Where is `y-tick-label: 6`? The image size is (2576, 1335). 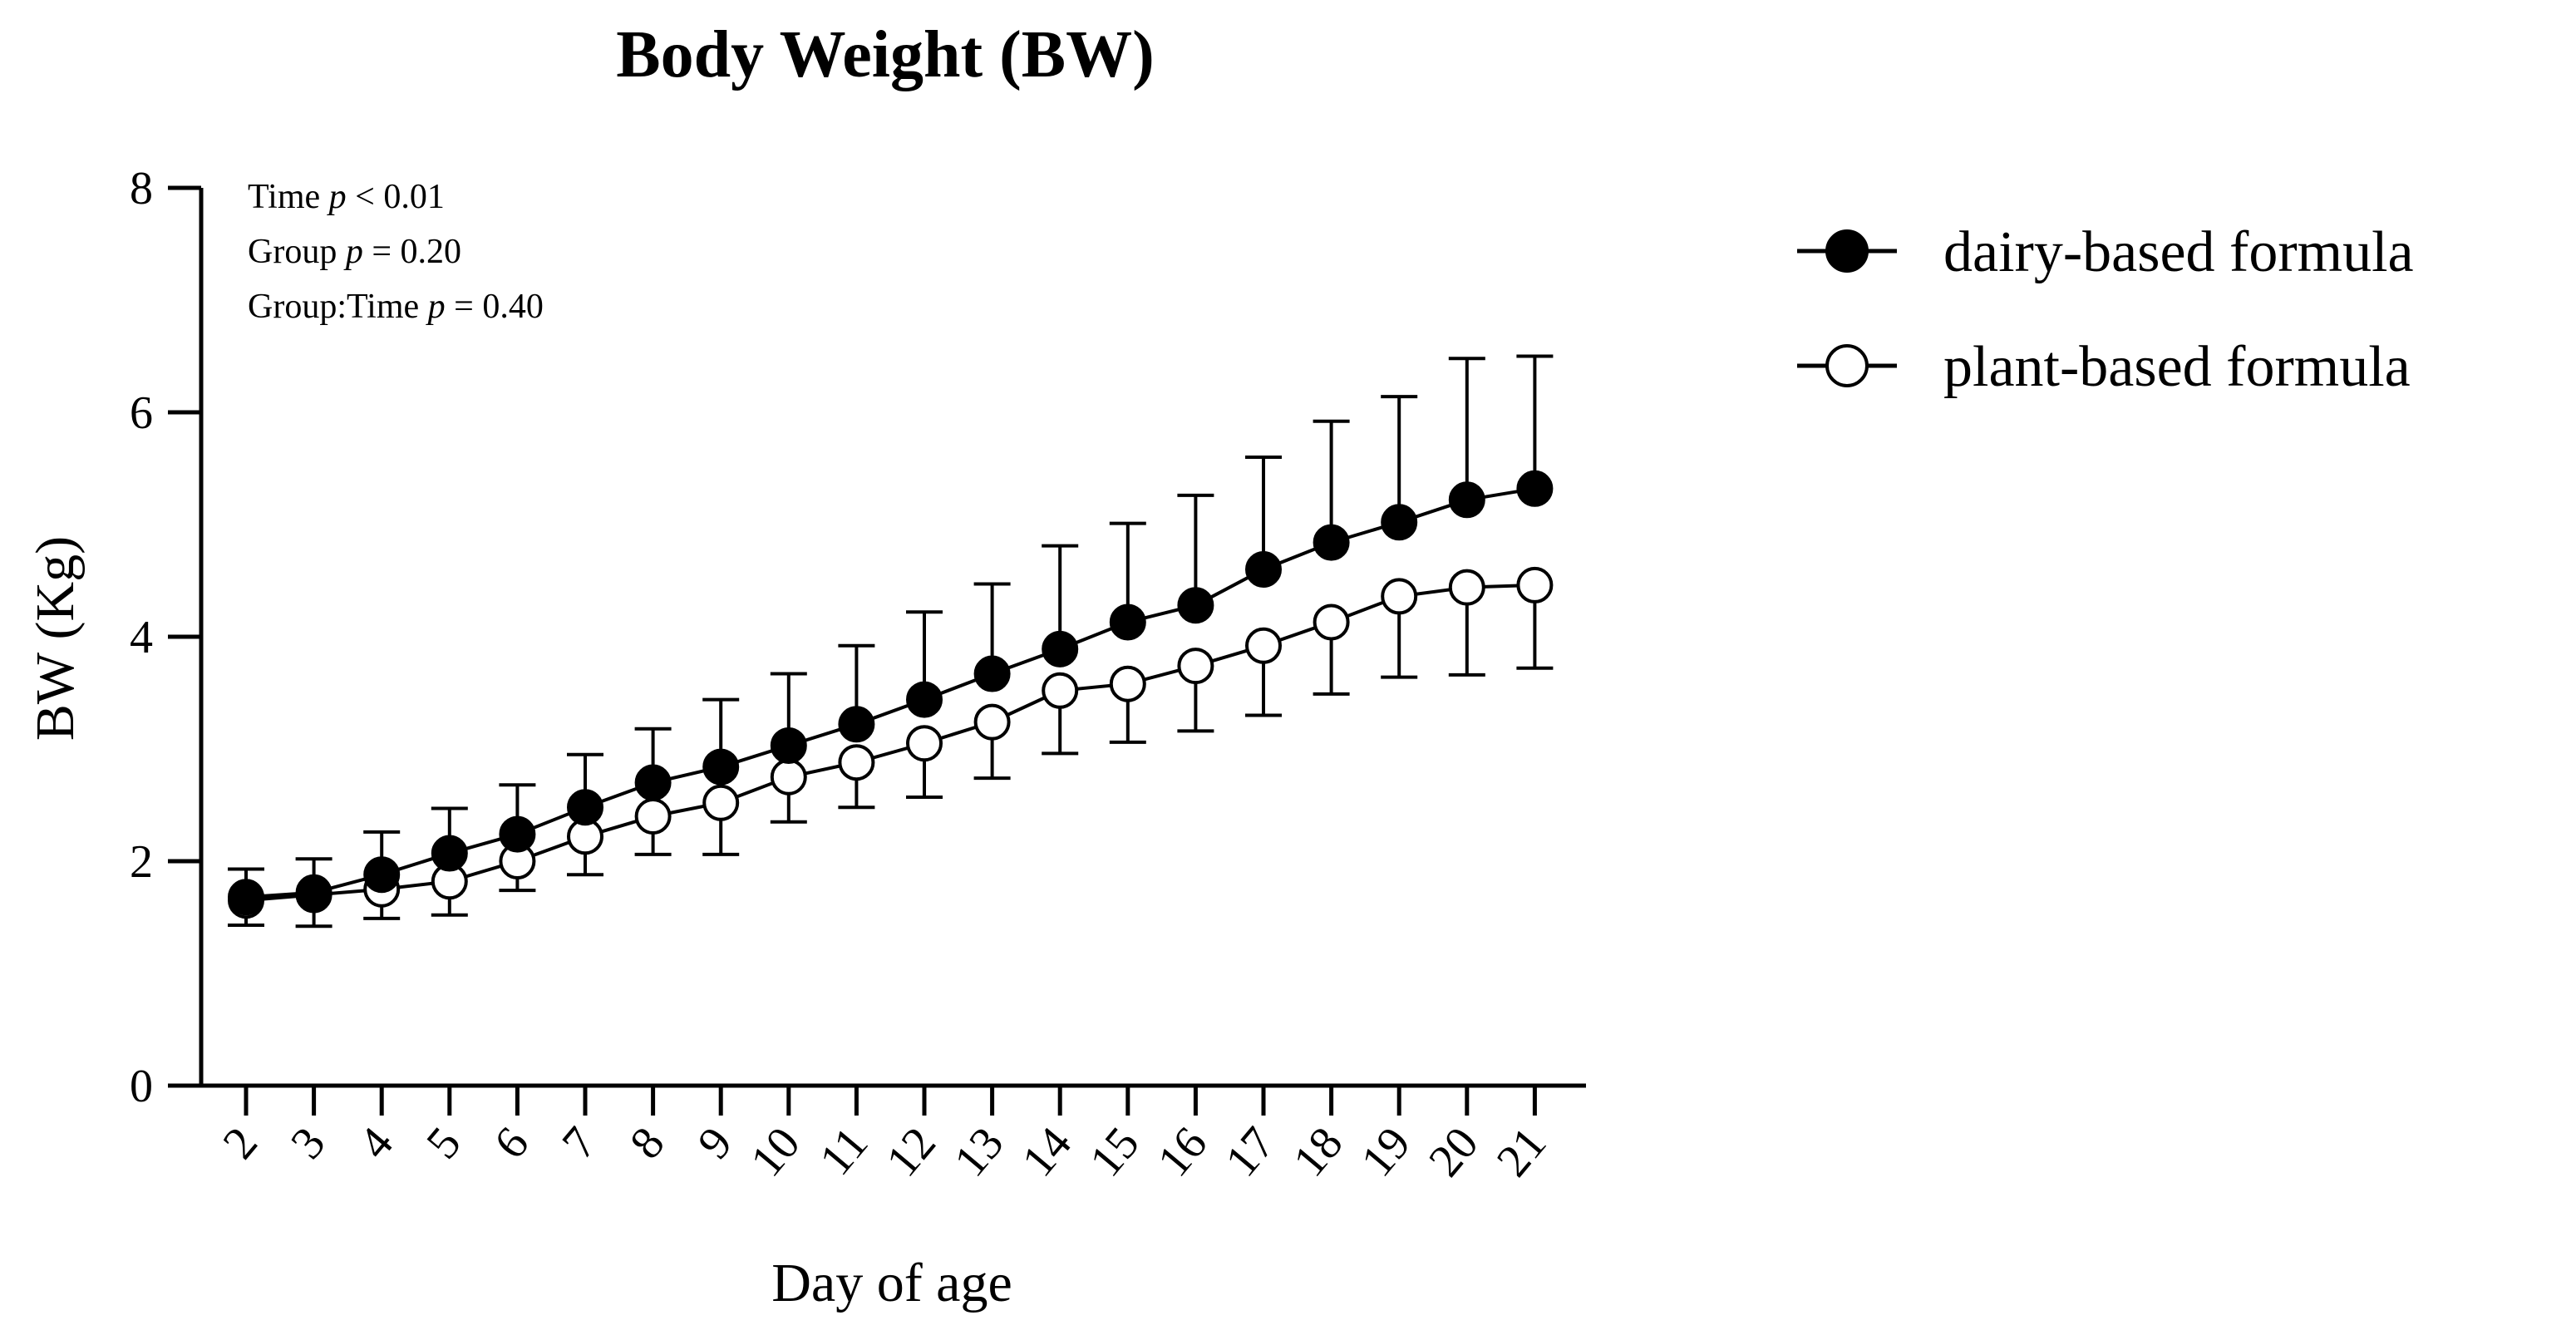 y-tick-label: 6 is located at coordinates (141, 413).